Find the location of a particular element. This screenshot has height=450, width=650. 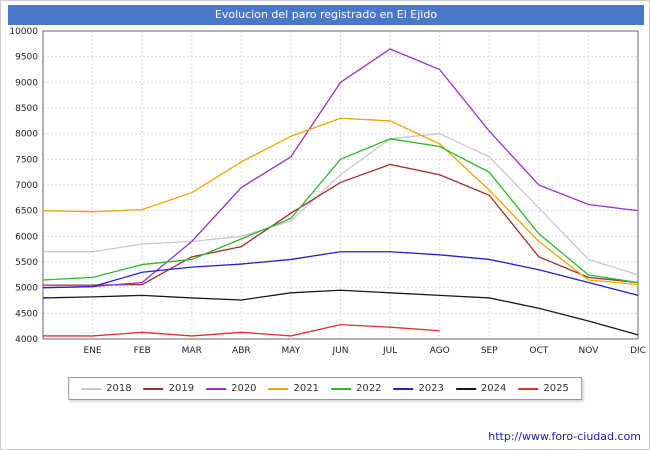

svg-text: 7500 is located at coordinates (26, 160).